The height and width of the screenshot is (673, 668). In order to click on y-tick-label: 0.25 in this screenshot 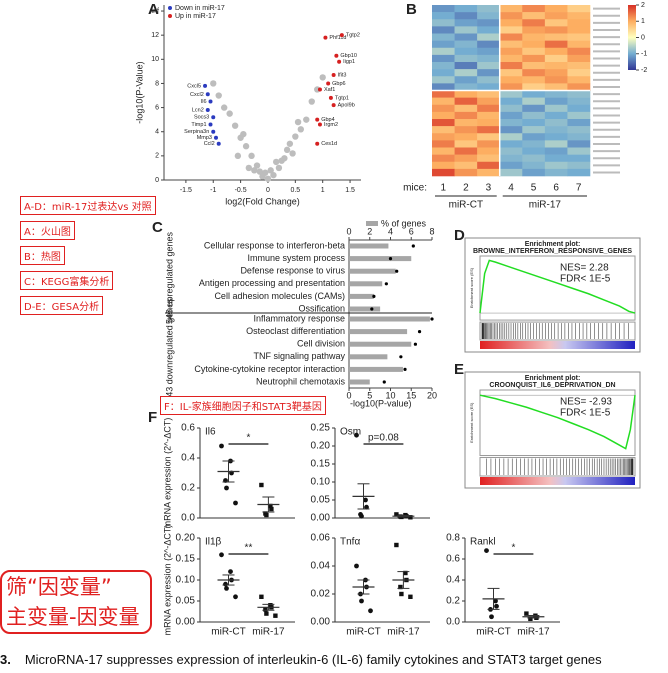, I will do `click(321, 428)`.